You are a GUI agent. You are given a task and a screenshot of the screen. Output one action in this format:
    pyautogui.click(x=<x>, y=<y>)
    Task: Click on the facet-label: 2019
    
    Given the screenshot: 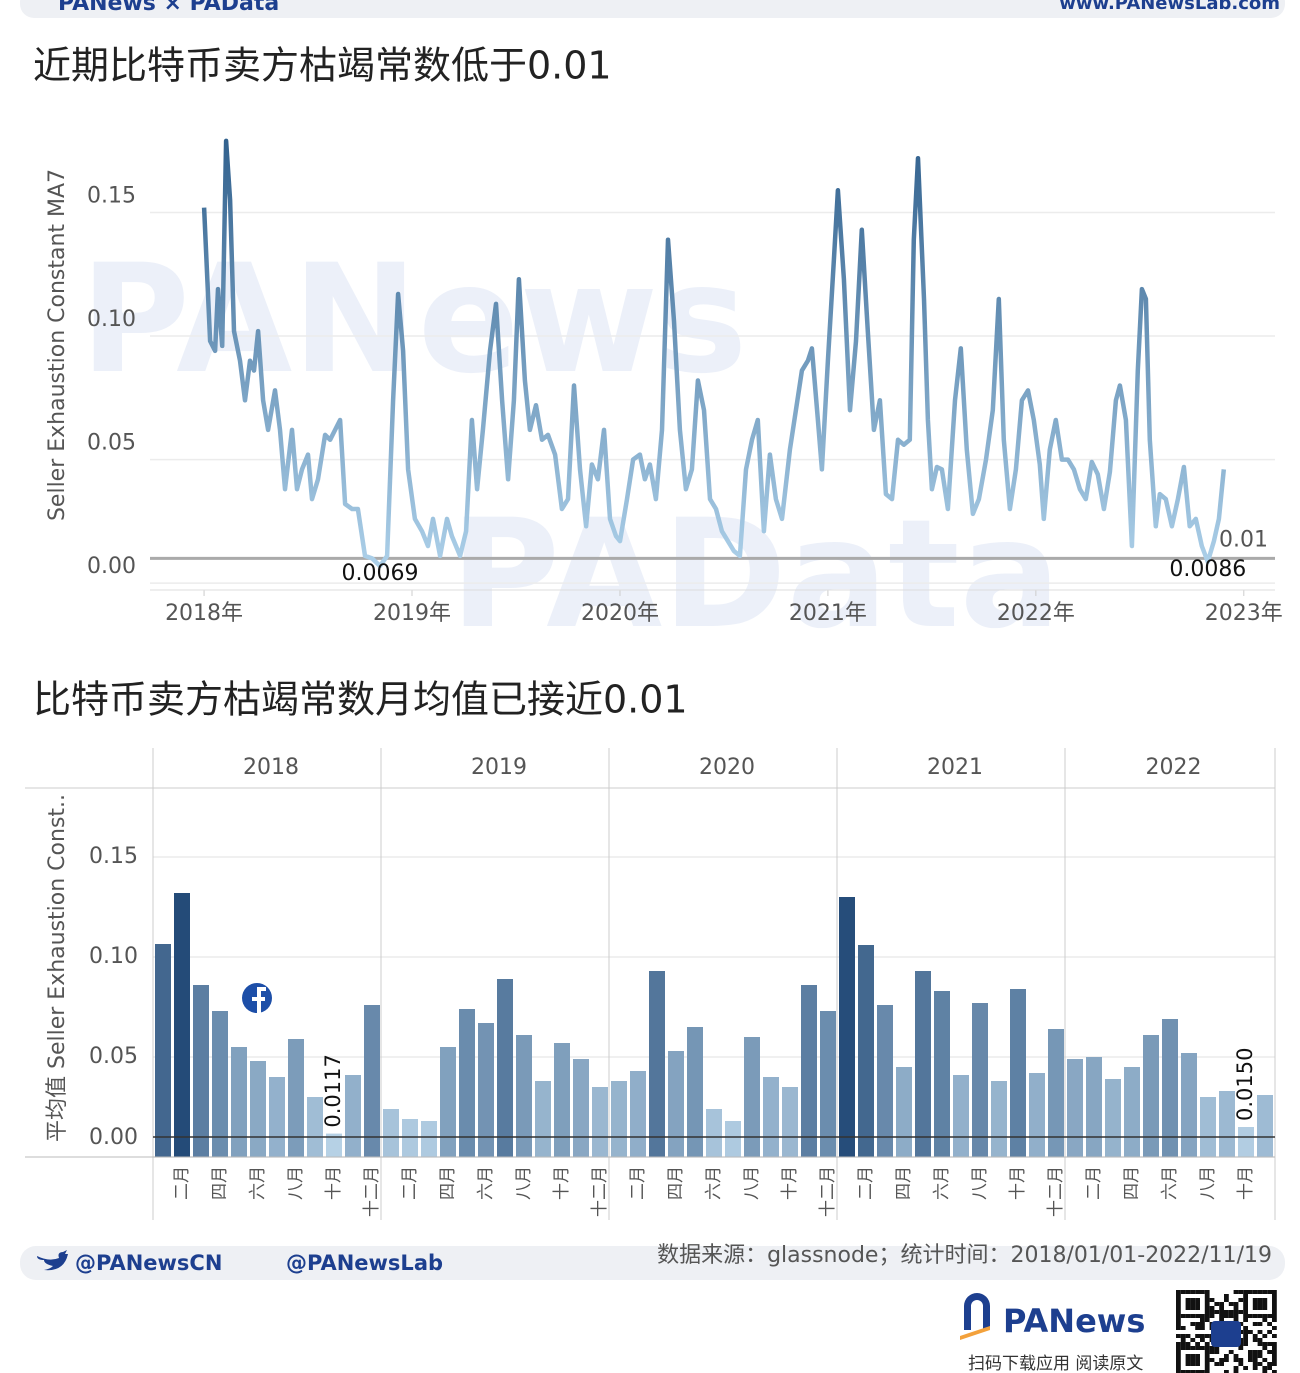 What is the action you would take?
    pyautogui.click(x=499, y=767)
    